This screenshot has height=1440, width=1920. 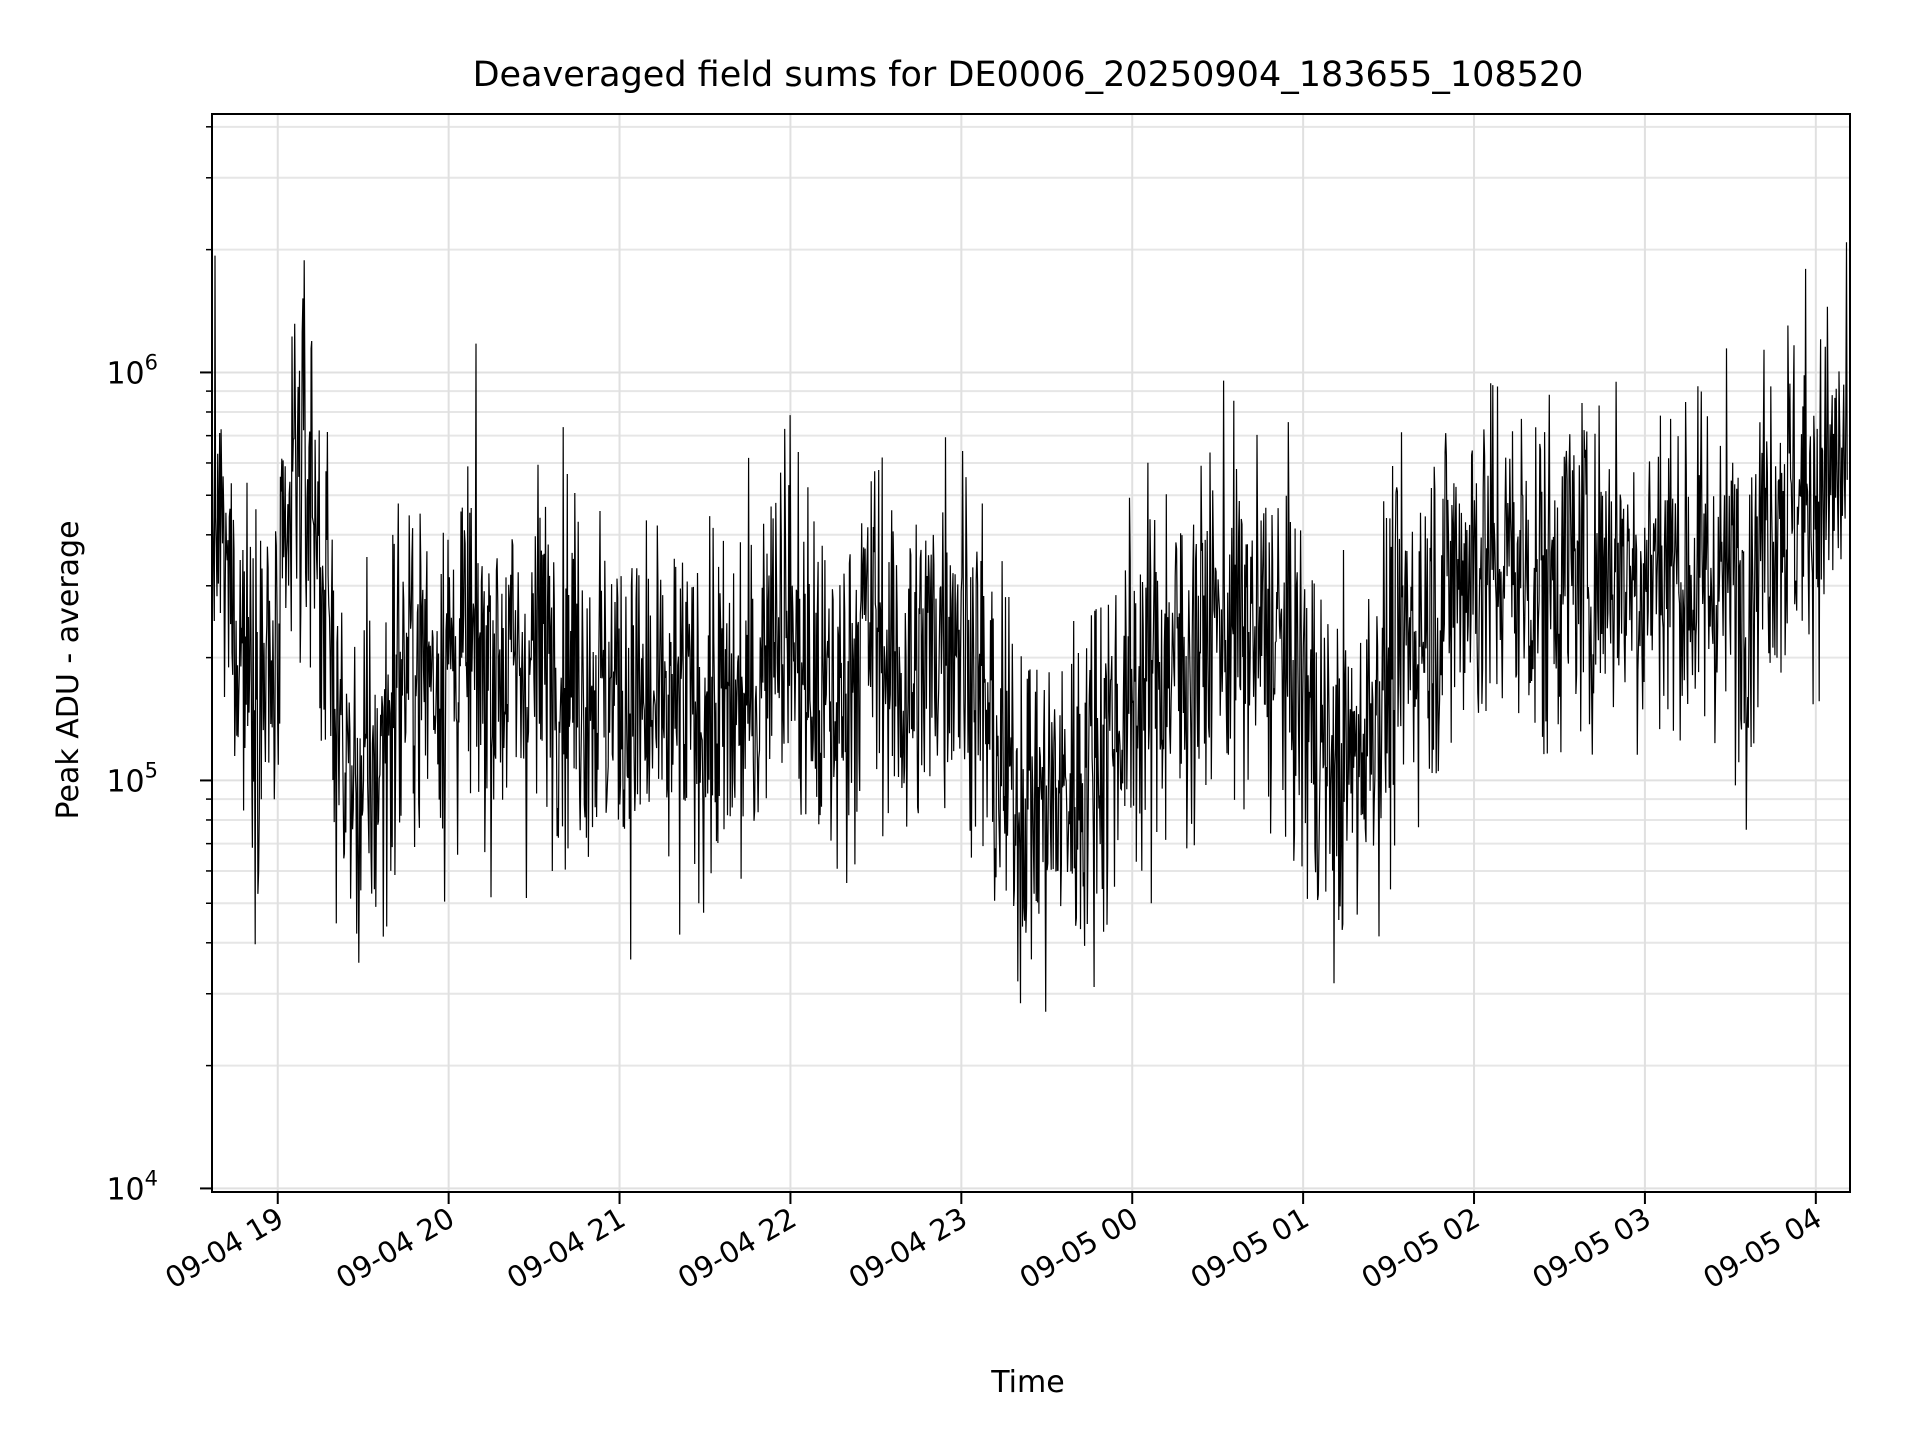 What do you see at coordinates (132, 370) in the screenshot?
I see `y-tick-label: 106` at bounding box center [132, 370].